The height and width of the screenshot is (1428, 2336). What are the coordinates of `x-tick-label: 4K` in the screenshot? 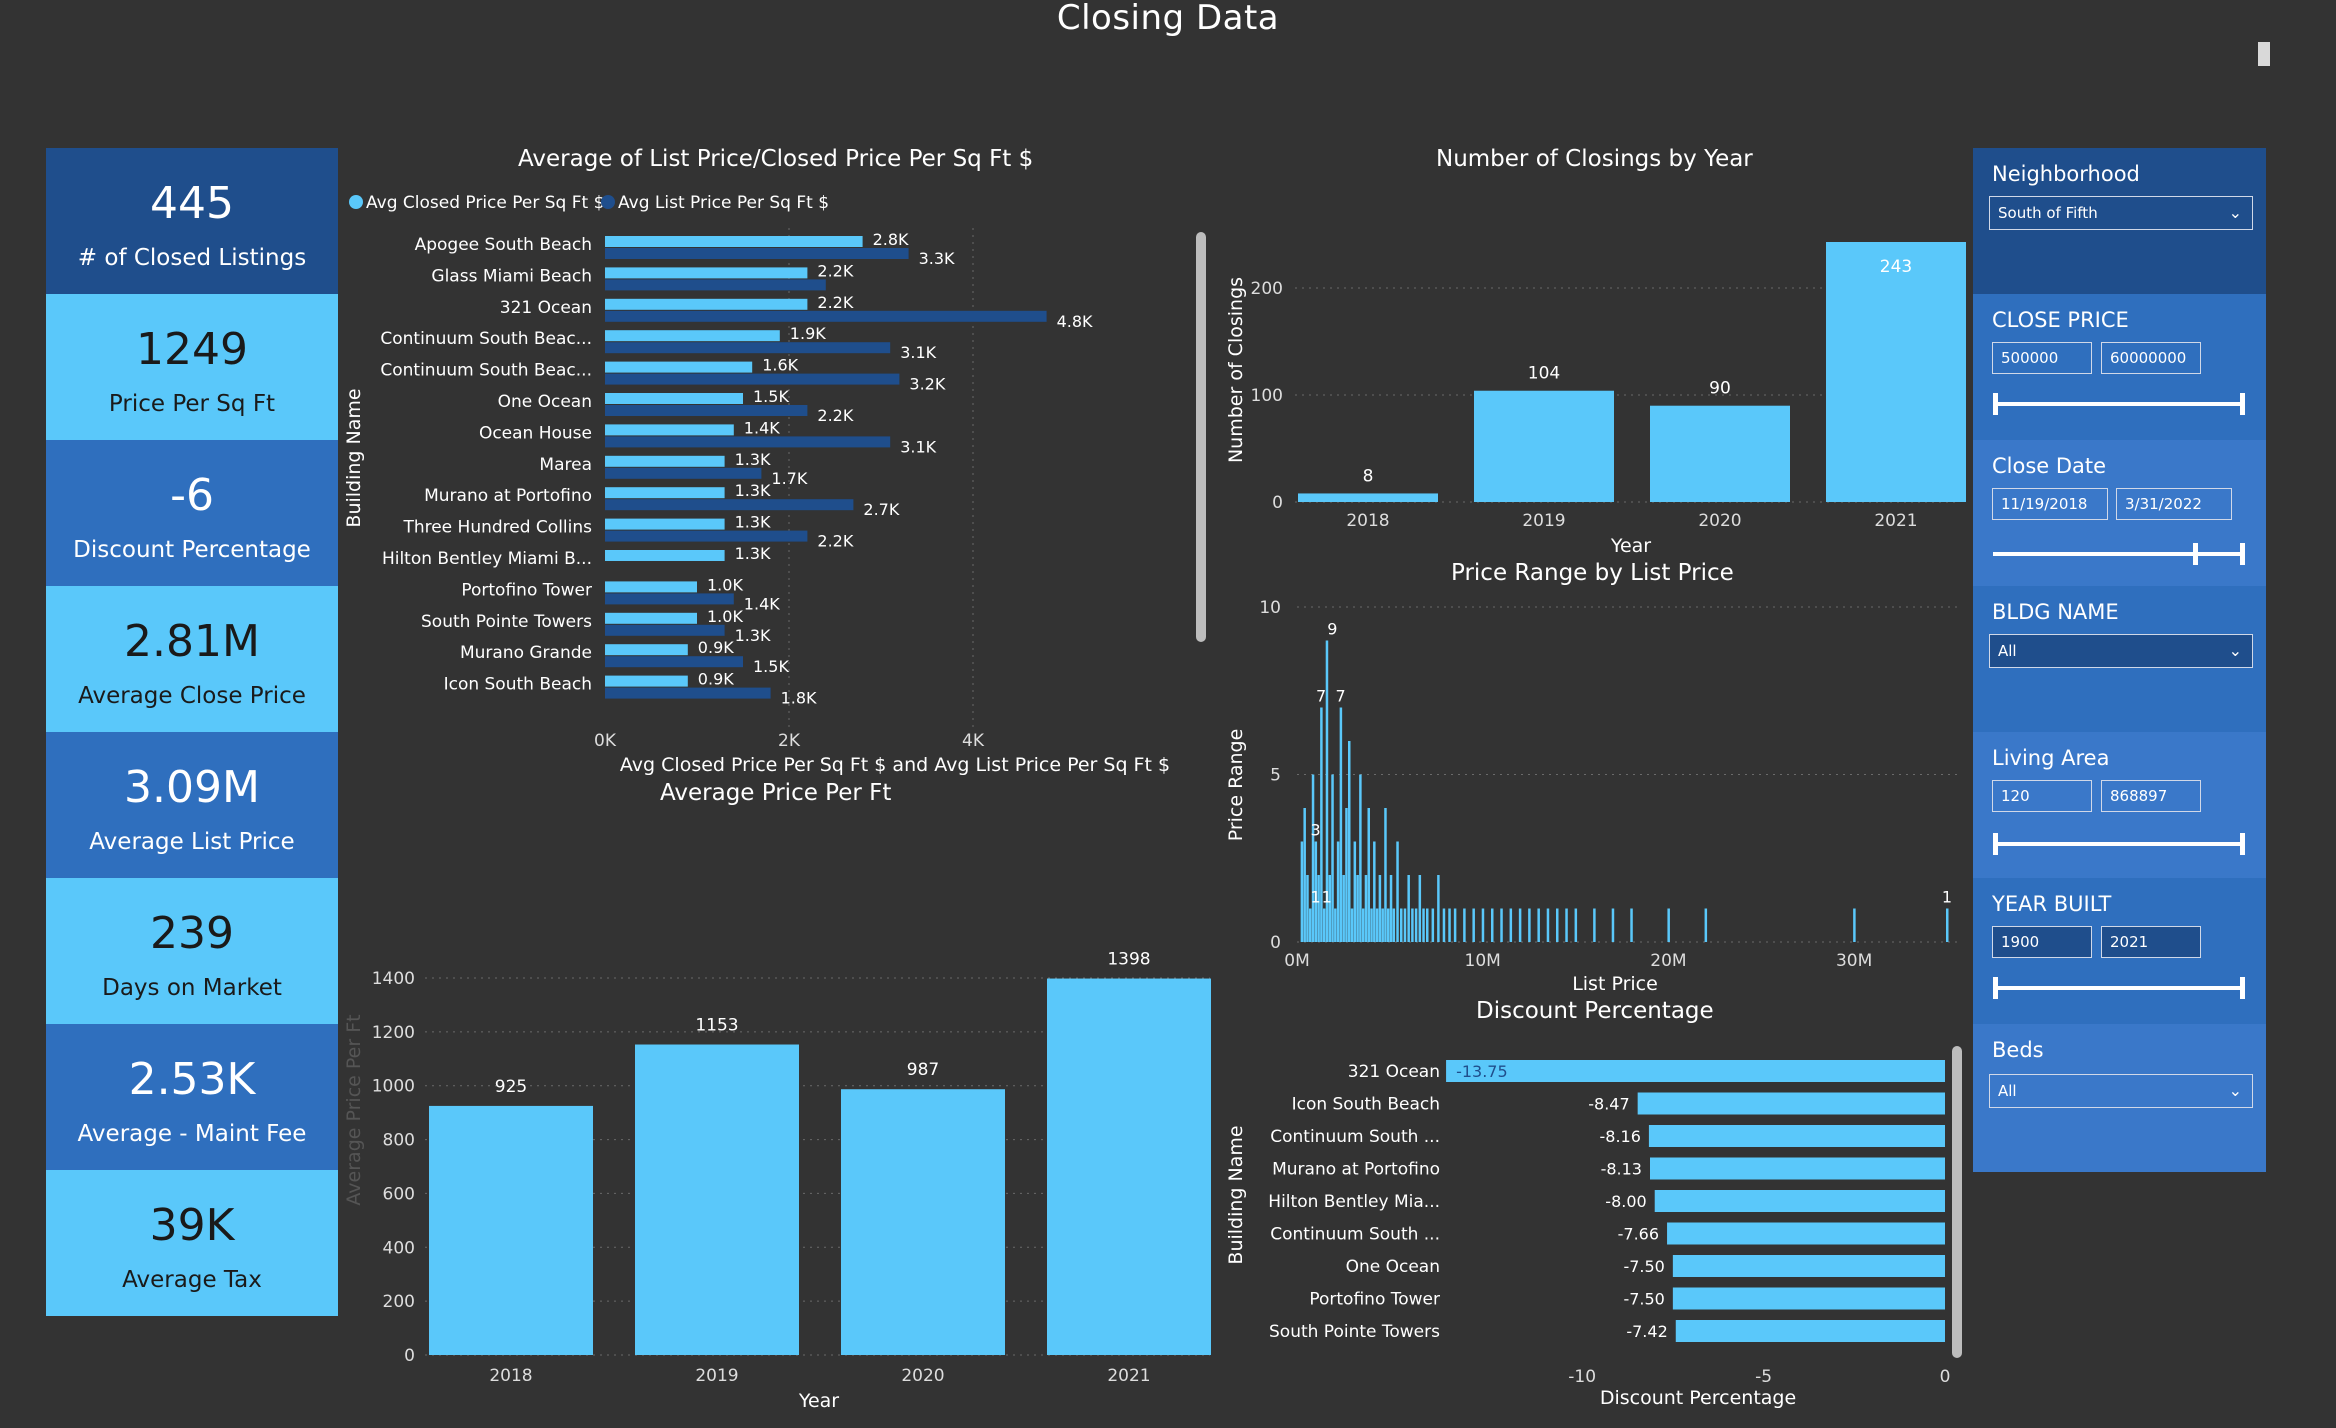 It's located at (973, 741).